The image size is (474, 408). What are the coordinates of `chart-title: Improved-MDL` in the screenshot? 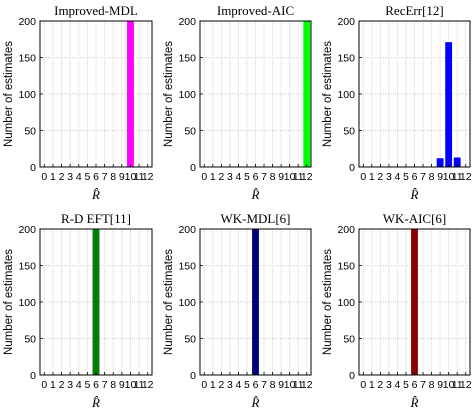 It's located at (96, 10).